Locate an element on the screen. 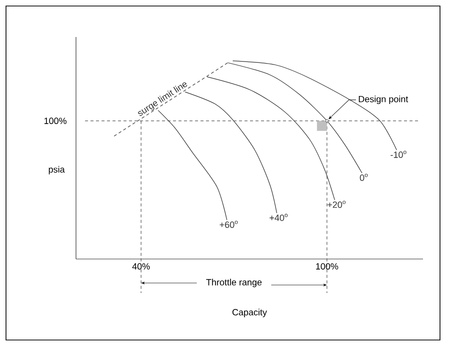  text: surge limit line is located at coordinates (163, 99).